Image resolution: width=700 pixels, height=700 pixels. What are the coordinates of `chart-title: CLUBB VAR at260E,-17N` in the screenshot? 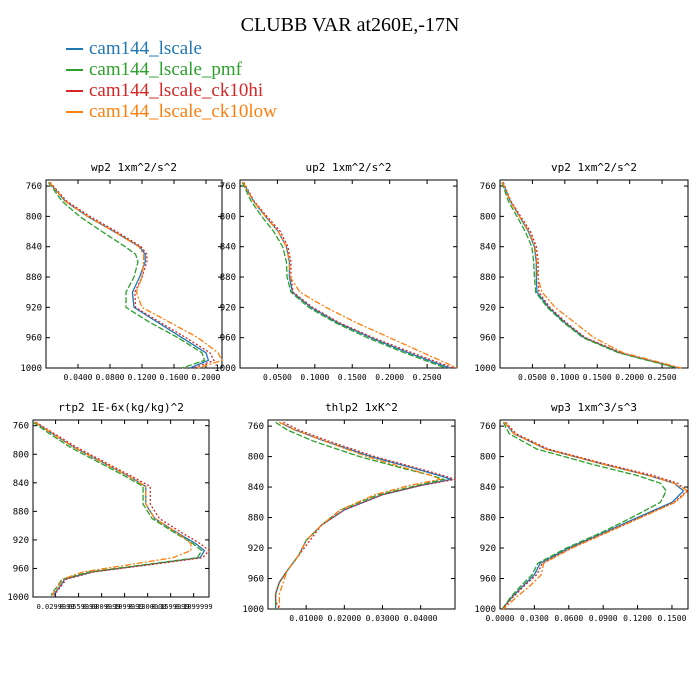 It's located at (350, 25).